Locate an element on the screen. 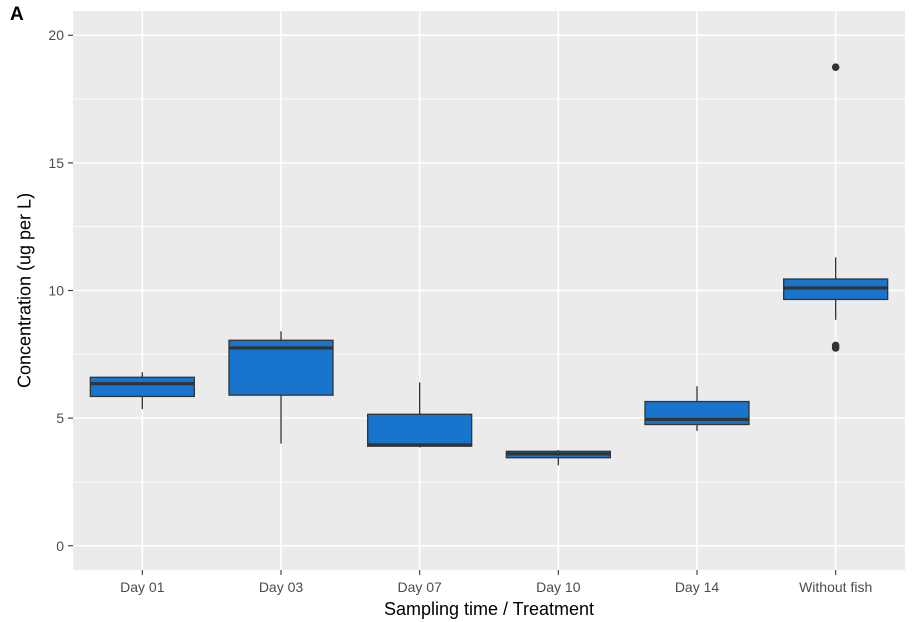  y-axis: 0 5 10 15 20 is located at coordinates (60, 290).